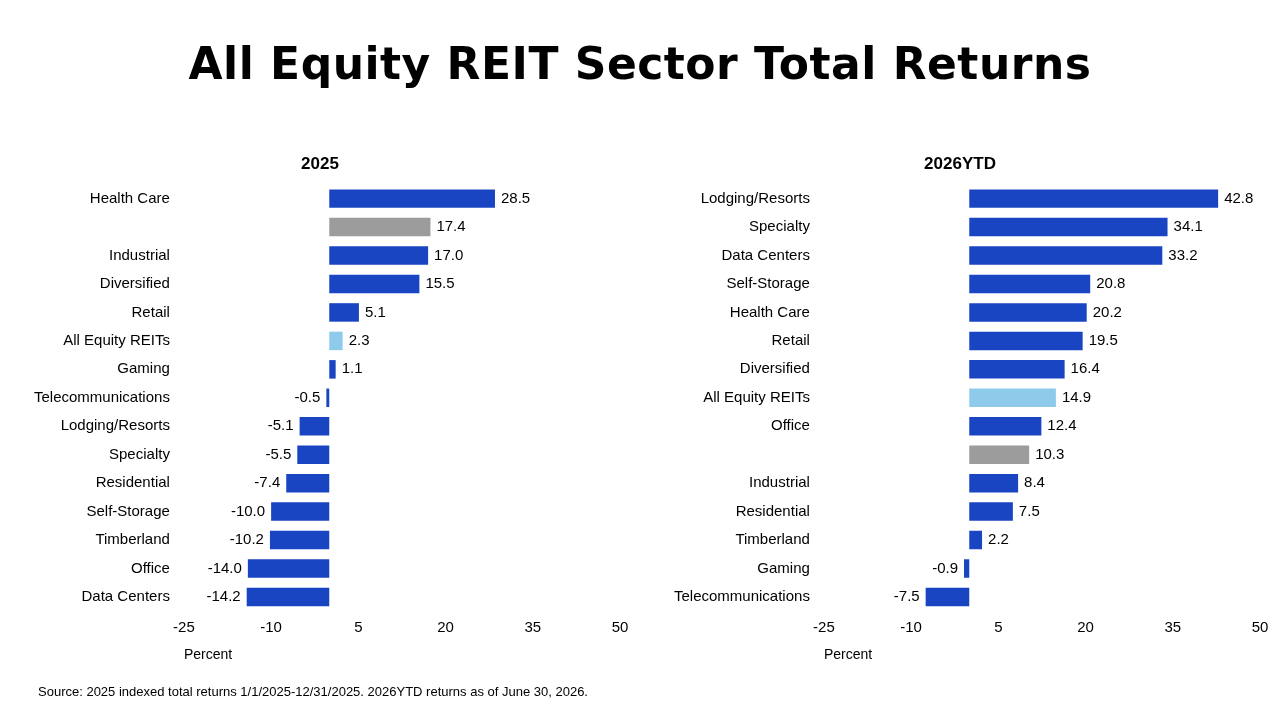 This screenshot has width=1280, height=720. I want to click on data-label: 20.2, so click(1107, 311).